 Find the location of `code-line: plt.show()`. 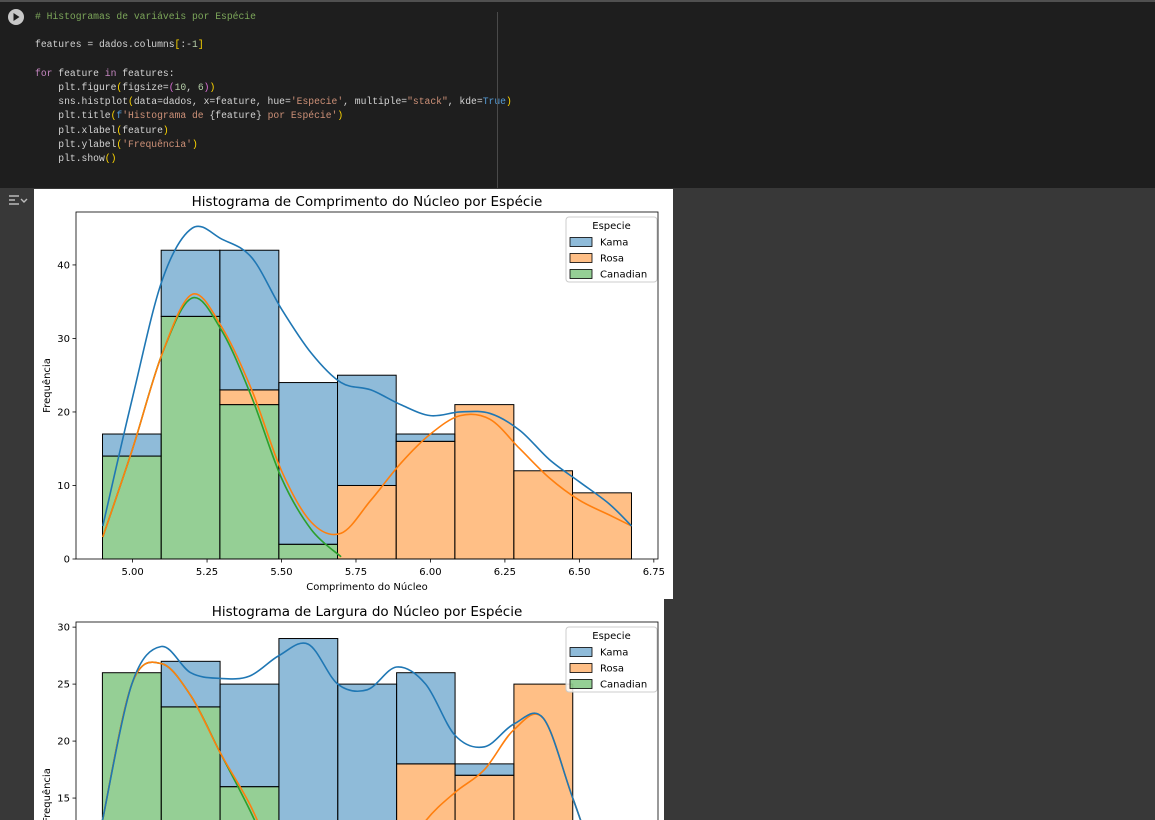

code-line: plt.show() is located at coordinates (75, 159).